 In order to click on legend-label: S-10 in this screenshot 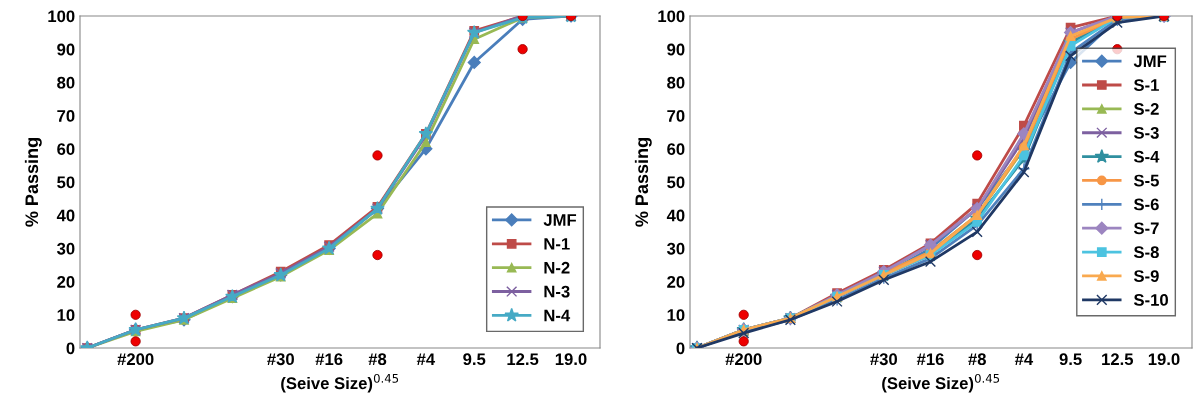, I will do `click(1150, 300)`.